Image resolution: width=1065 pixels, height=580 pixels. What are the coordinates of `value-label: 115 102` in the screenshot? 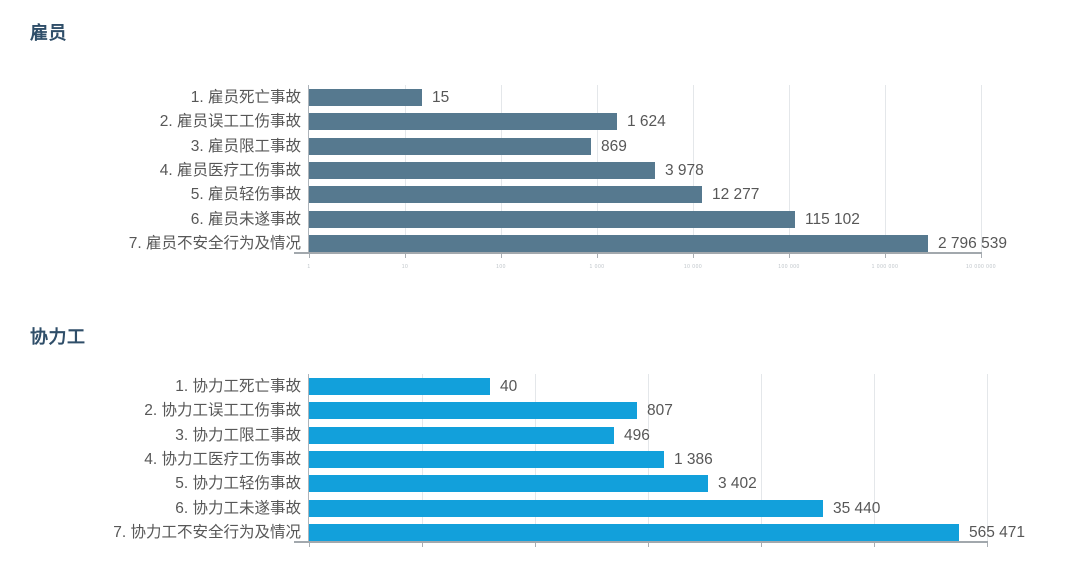 It's located at (832, 219).